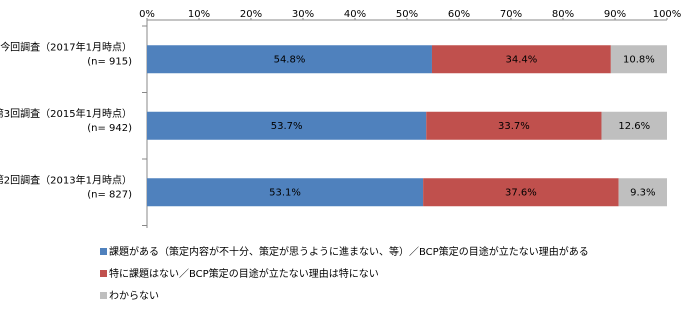  I want to click on legend-label: わからない, so click(134, 296).